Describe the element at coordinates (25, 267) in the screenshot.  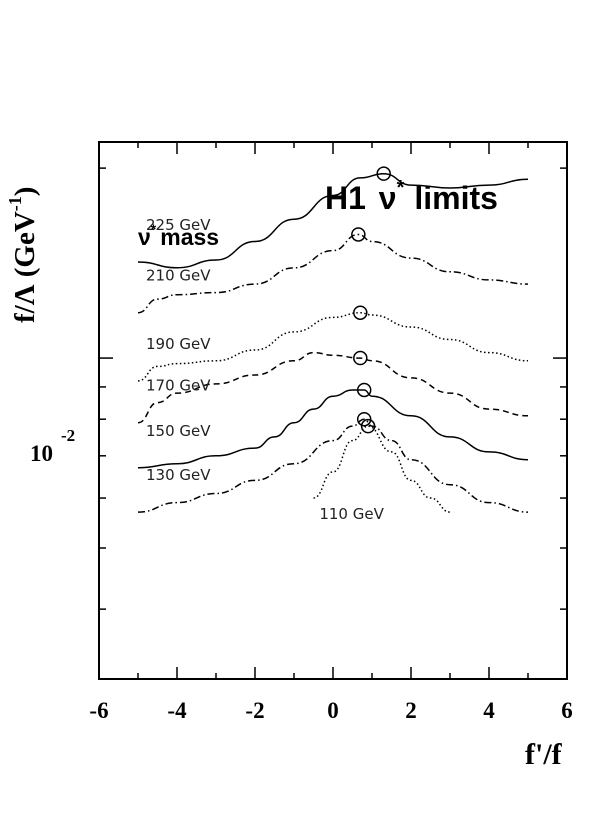
I see `y-axis-label-main: f/Λ (GeV` at that location.